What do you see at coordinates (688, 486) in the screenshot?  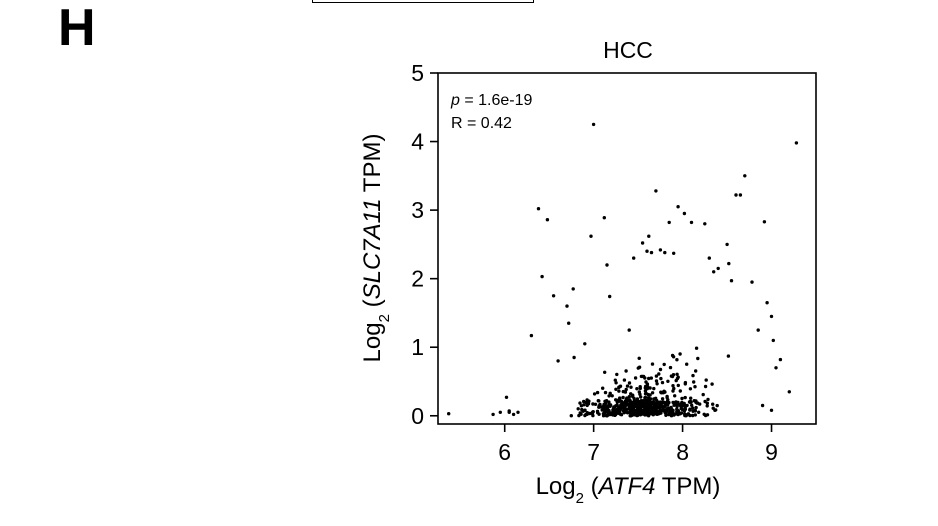 I see `x-axis-label-suffix: TPM)` at bounding box center [688, 486].